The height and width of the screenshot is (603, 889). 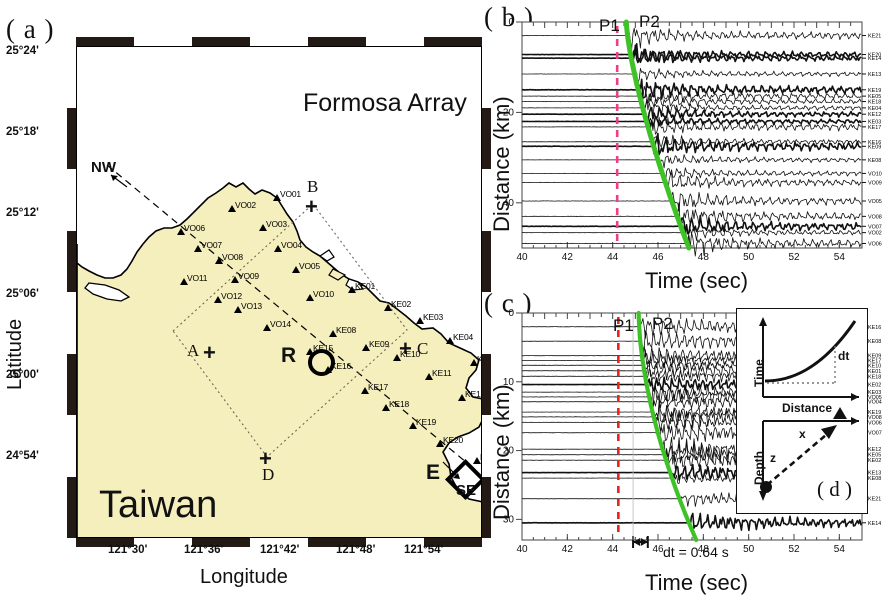 What do you see at coordinates (323, 348) in the screenshot?
I see `station-label-ke15: KE15` at bounding box center [323, 348].